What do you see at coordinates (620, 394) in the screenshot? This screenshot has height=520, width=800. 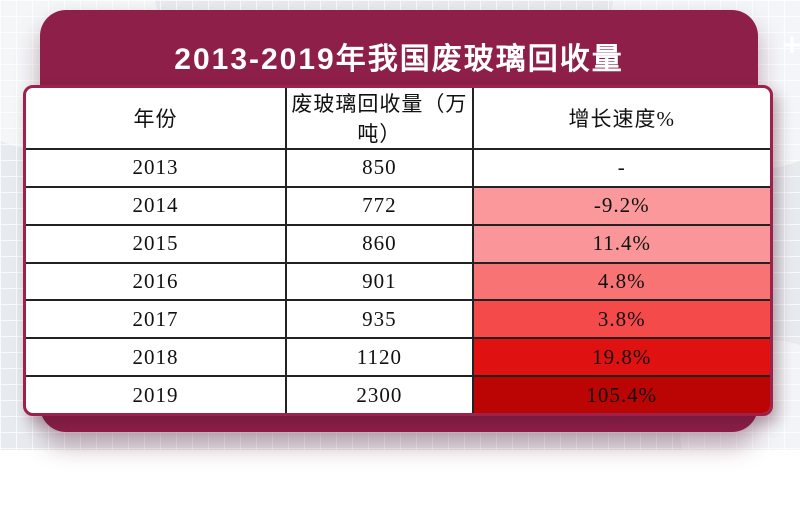 I see `growth-cell: 105.4%` at bounding box center [620, 394].